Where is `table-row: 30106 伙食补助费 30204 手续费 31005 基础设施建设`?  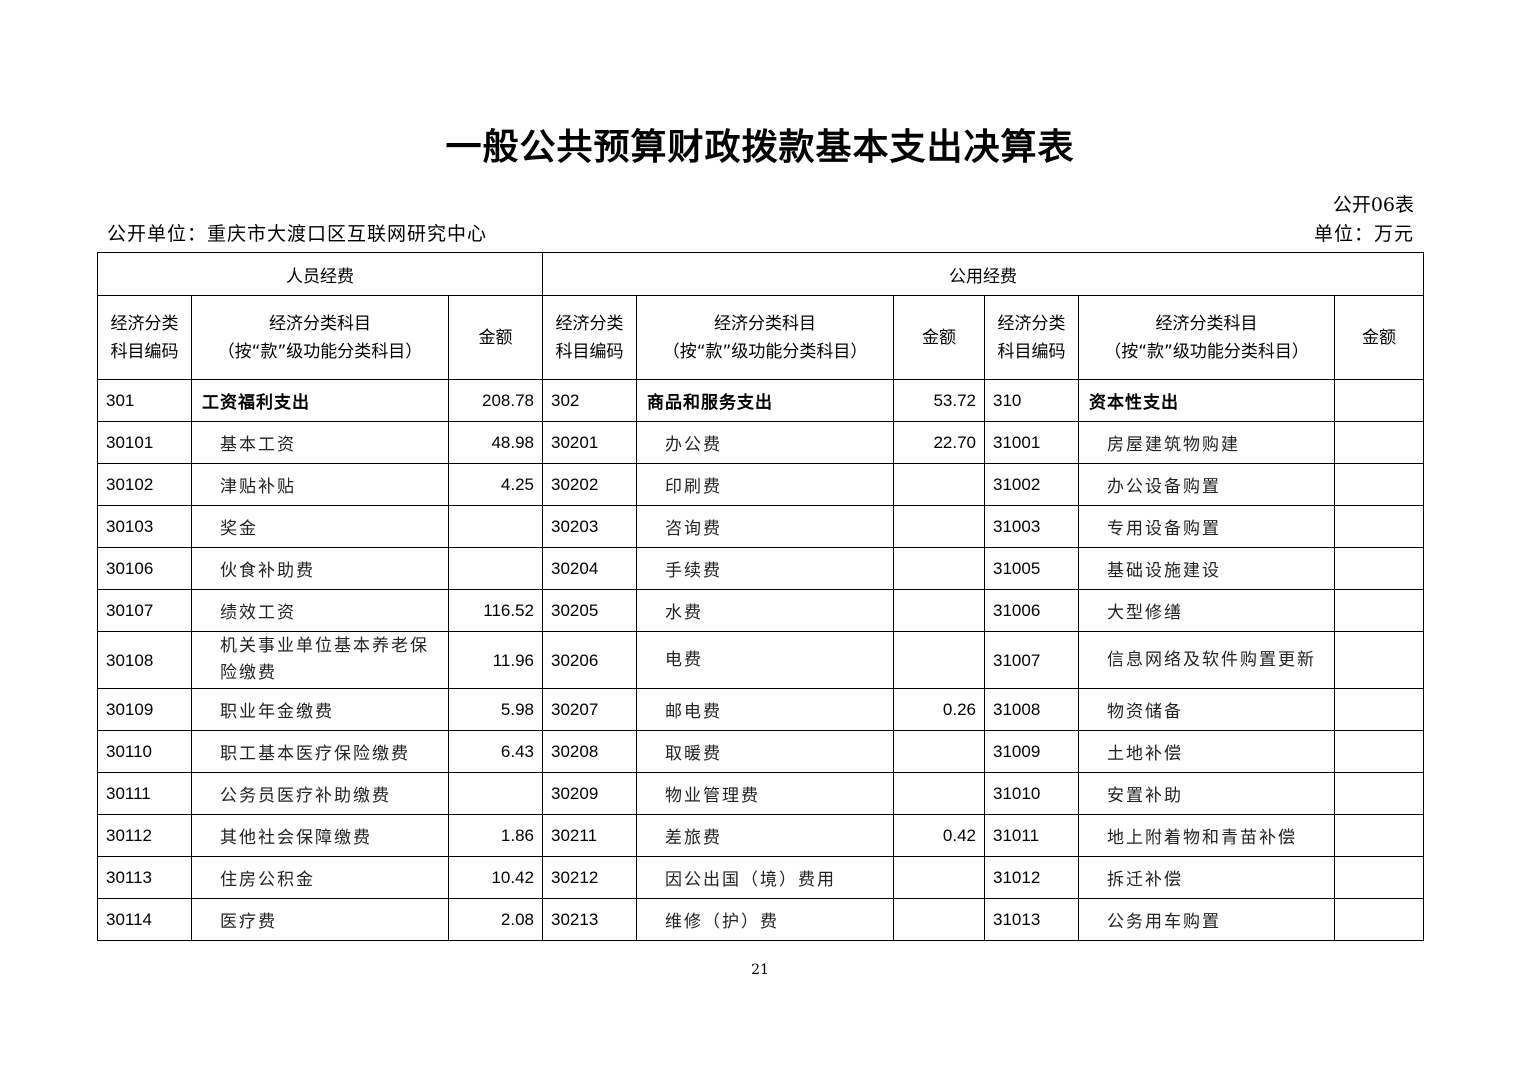 table-row: 30106 伙食补助费 30204 手续费 31005 基础设施建设 is located at coordinates (761, 568).